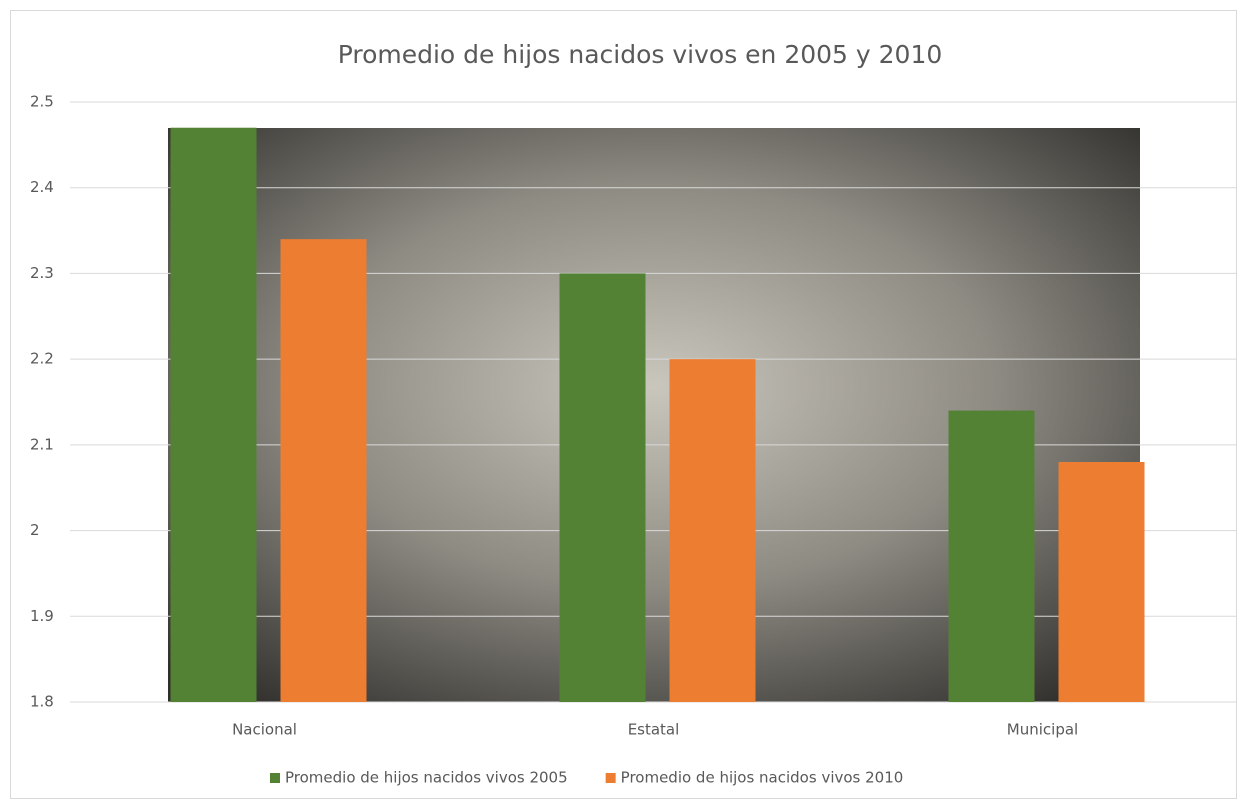 Image resolution: width=1248 pixels, height=810 pixels. Describe the element at coordinates (35, 530) in the screenshot. I see `y-tick-label: 2` at that location.